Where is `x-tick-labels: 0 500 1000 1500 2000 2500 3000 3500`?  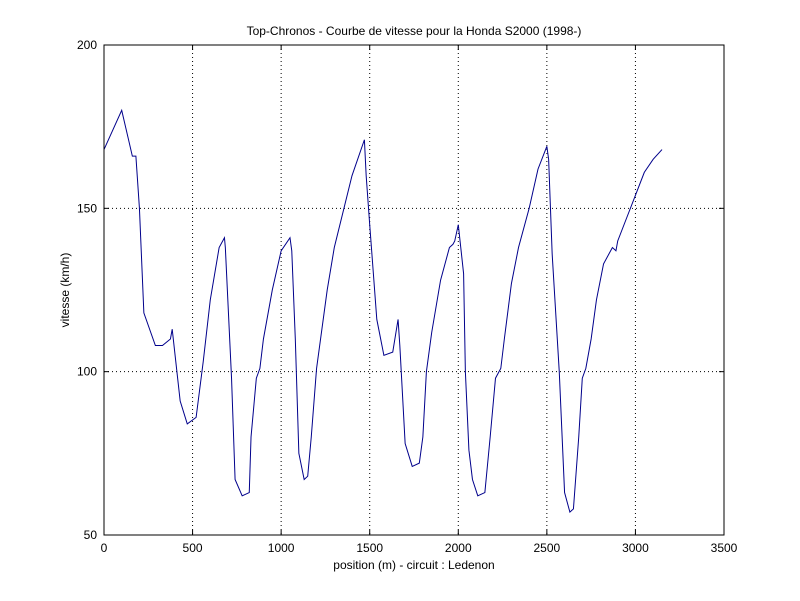 x-tick-labels: 0 500 1000 1500 2000 2500 3000 3500 is located at coordinates (419, 548).